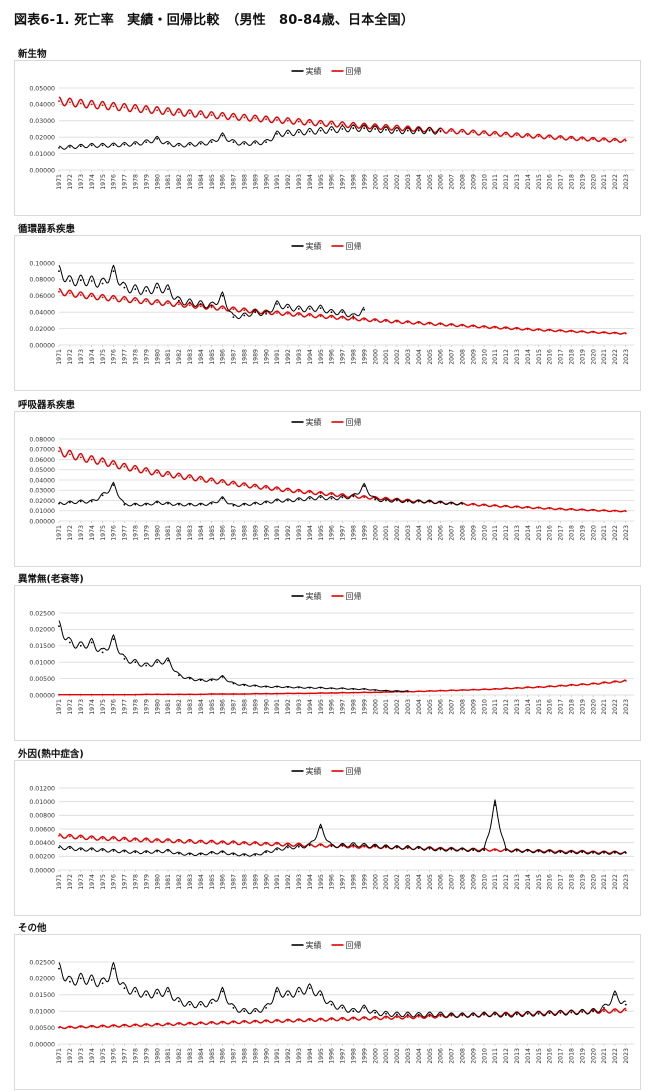 Image resolution: width=655 pixels, height=1092 pixels. What do you see at coordinates (314, 945) in the screenshot?
I see `legend-label: 実績` at bounding box center [314, 945].